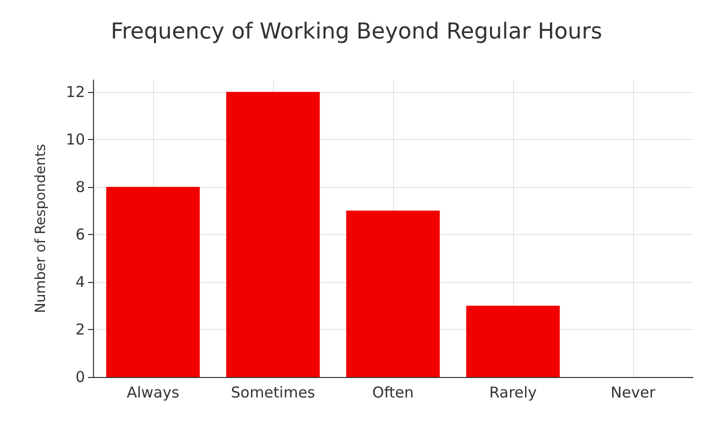 The image size is (713, 423). I want to click on x-tick-label: Rarely, so click(513, 393).